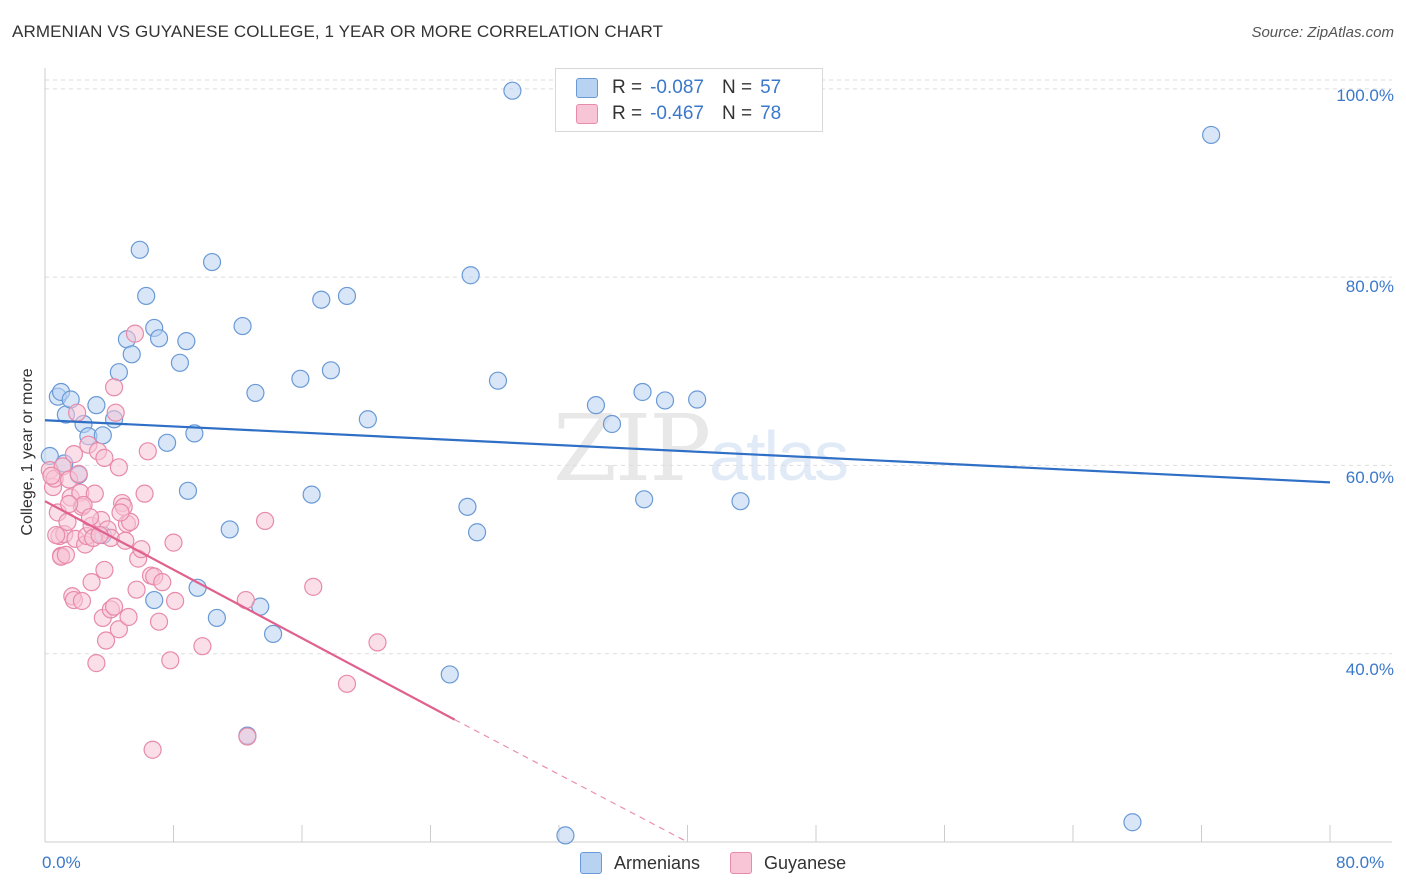 Image resolution: width=1406 pixels, height=892 pixels. I want to click on guyanese-trend-line, so click(250, 610).